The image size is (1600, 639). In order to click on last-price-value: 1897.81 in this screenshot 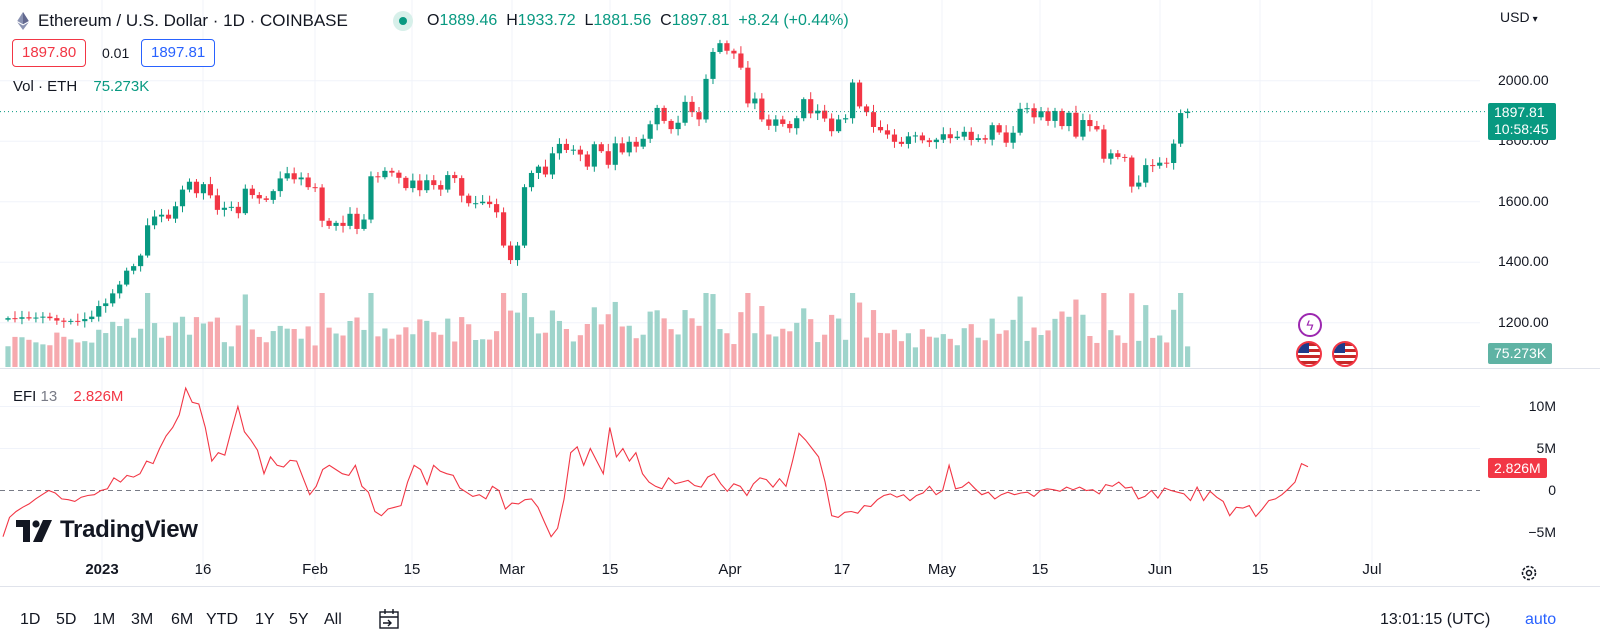, I will do `click(1519, 112)`.